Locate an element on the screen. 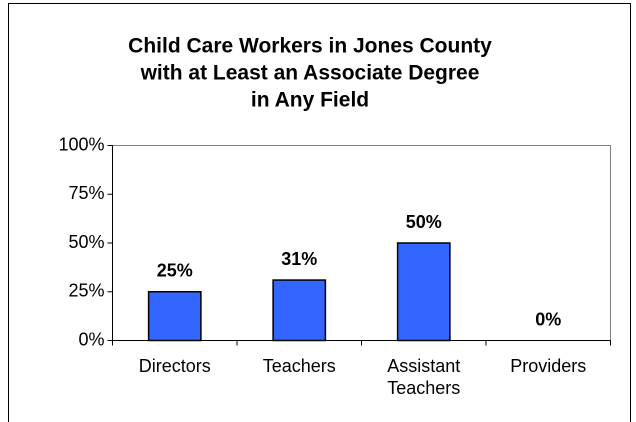  chart-title: in Any Field is located at coordinates (310, 100).